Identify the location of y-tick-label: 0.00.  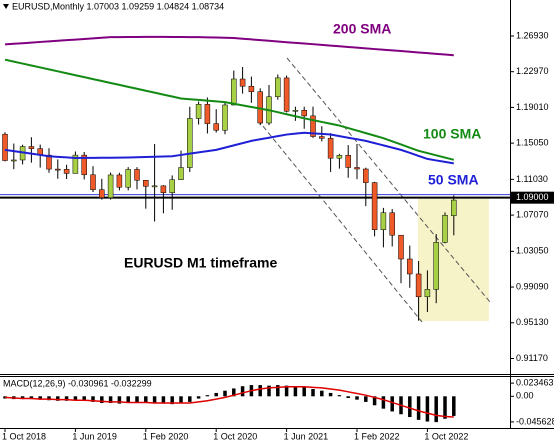
(525, 396).